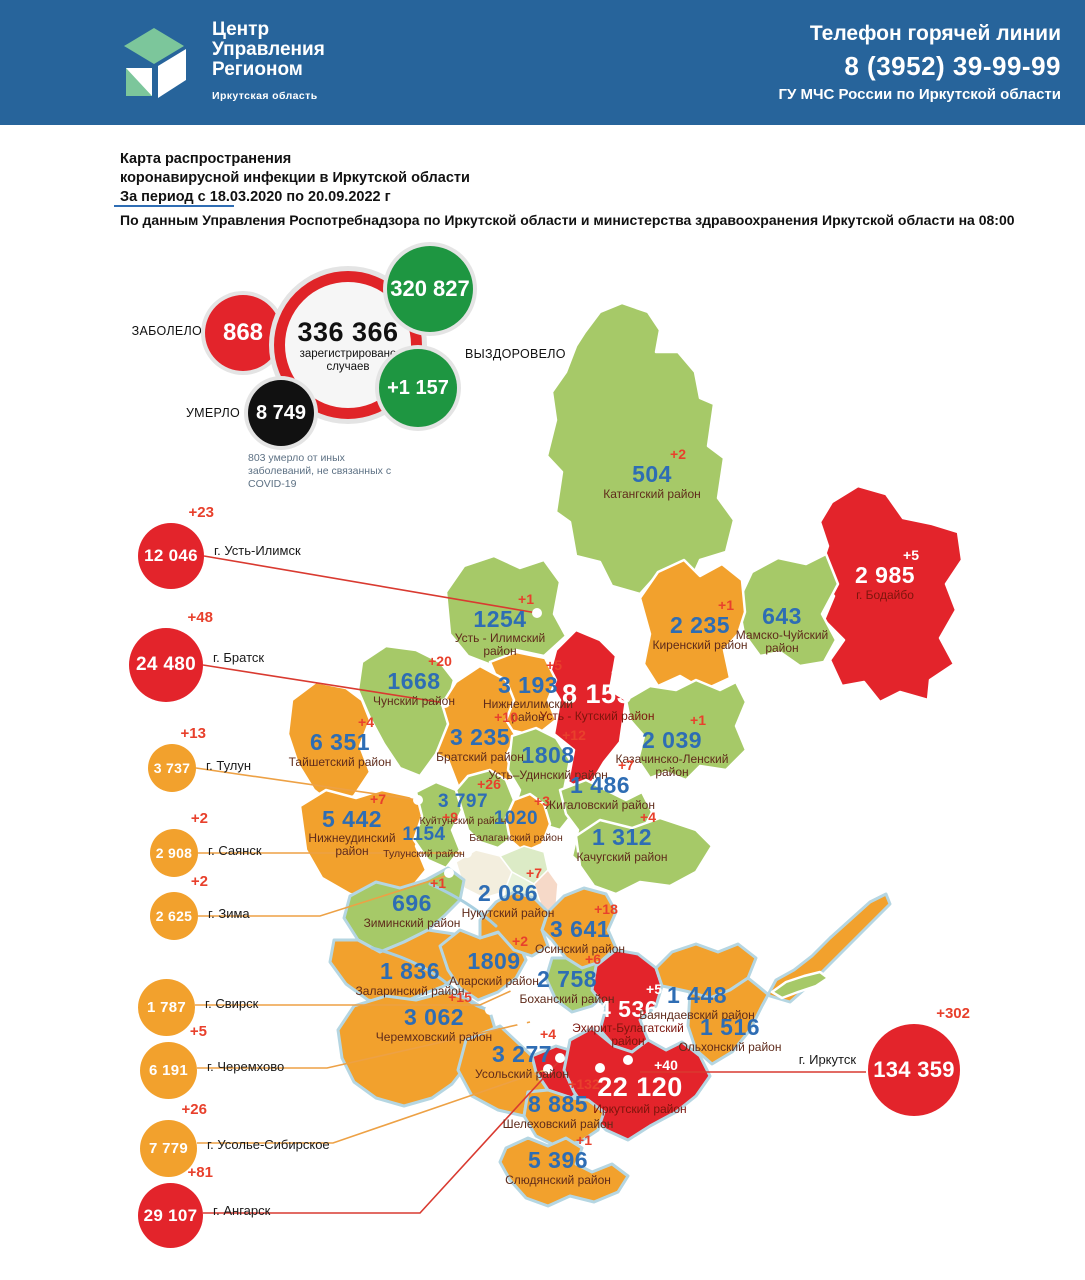 This screenshot has height=1280, width=1085. I want to click on registered-label: зарегистрировано, so click(348, 353).